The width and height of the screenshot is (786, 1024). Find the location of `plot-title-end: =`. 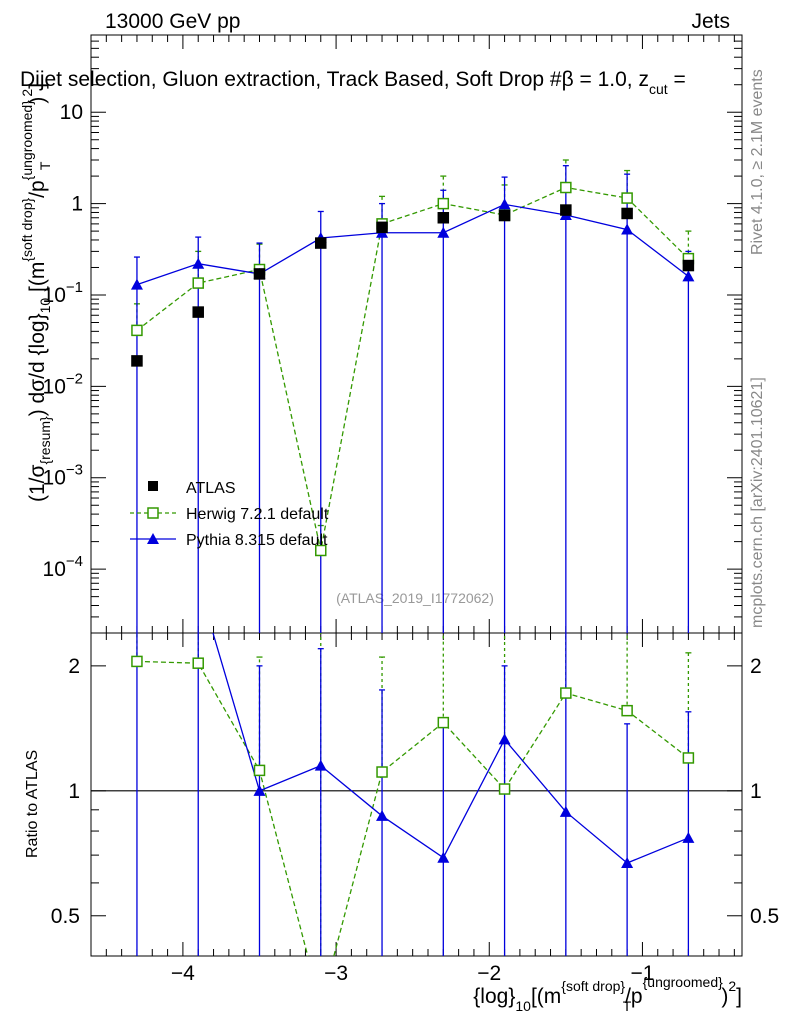

plot-title-end: = is located at coordinates (677, 79).